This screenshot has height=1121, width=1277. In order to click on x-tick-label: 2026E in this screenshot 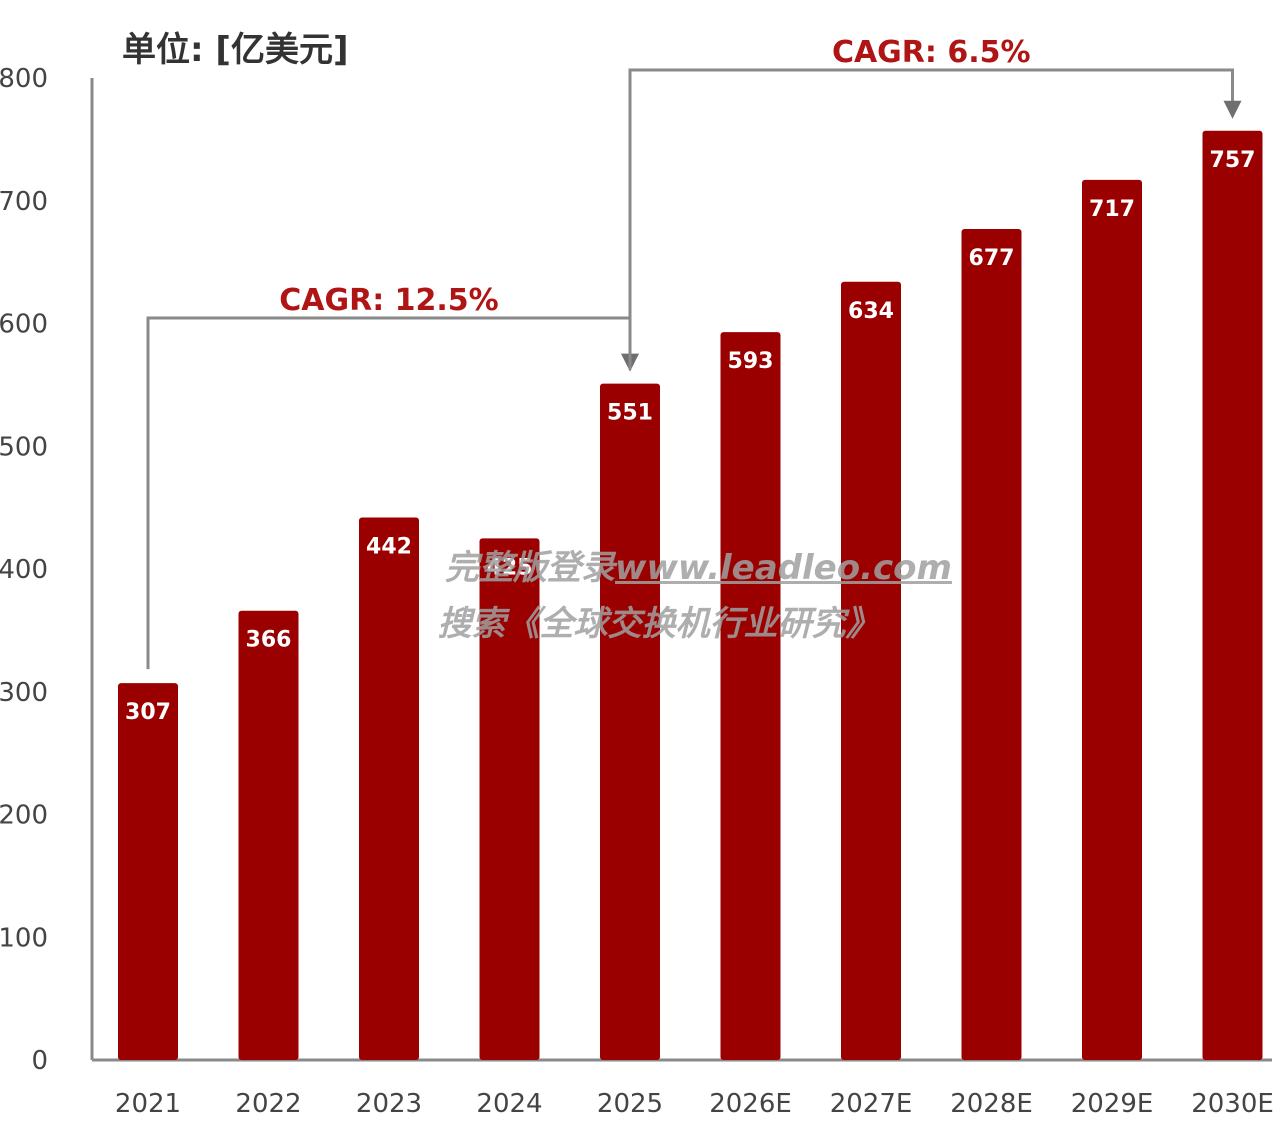, I will do `click(750, 1104)`.